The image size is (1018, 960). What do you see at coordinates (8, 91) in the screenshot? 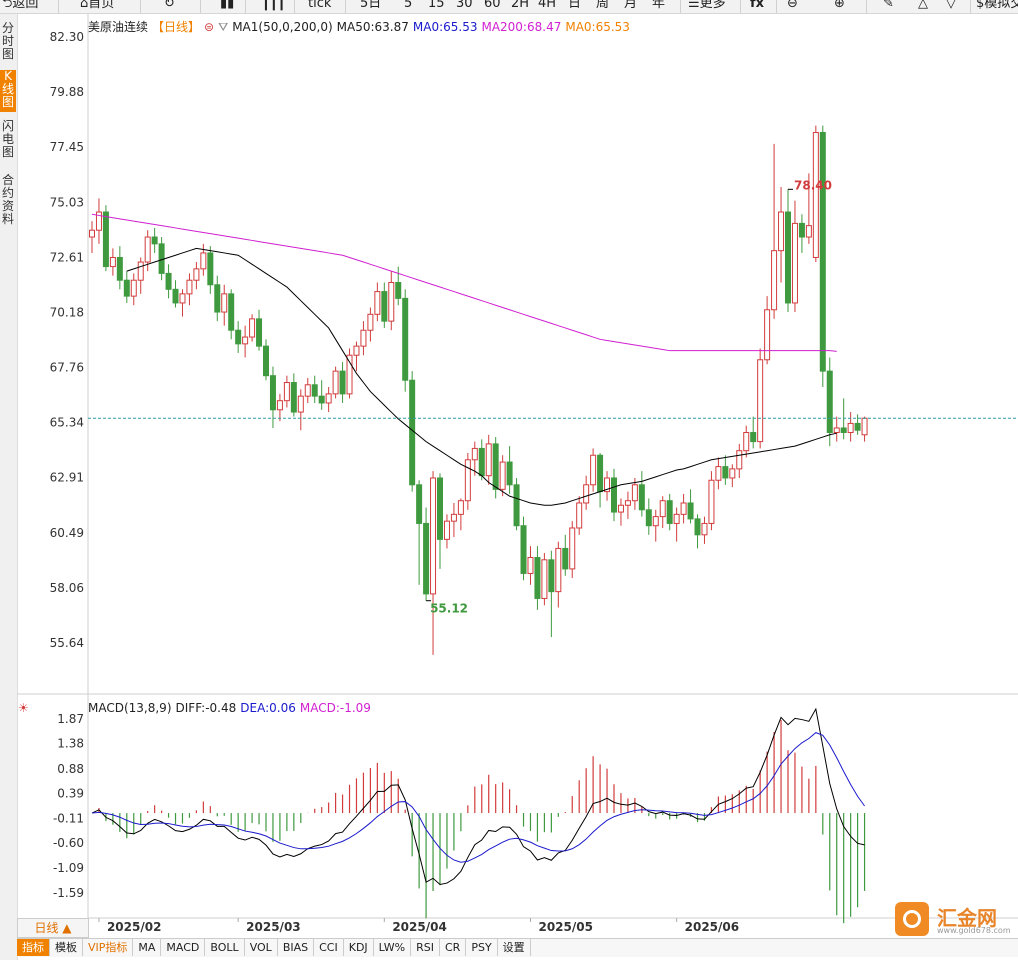
I see `side-tab-kline: K线图` at bounding box center [8, 91].